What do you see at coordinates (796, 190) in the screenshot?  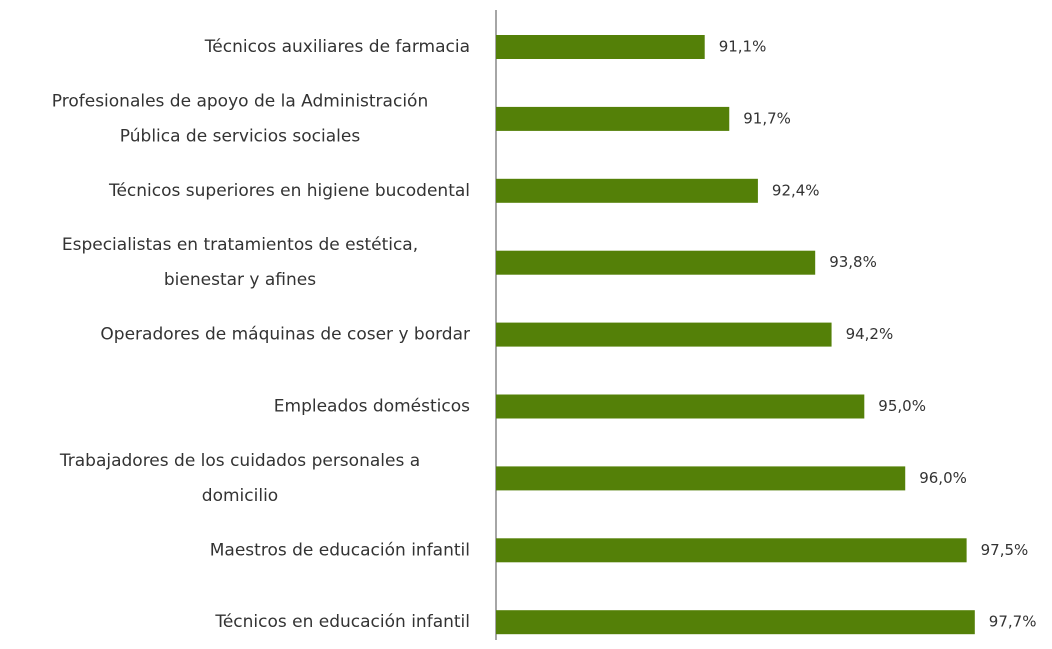 I see `value-label: 92,4%` at bounding box center [796, 190].